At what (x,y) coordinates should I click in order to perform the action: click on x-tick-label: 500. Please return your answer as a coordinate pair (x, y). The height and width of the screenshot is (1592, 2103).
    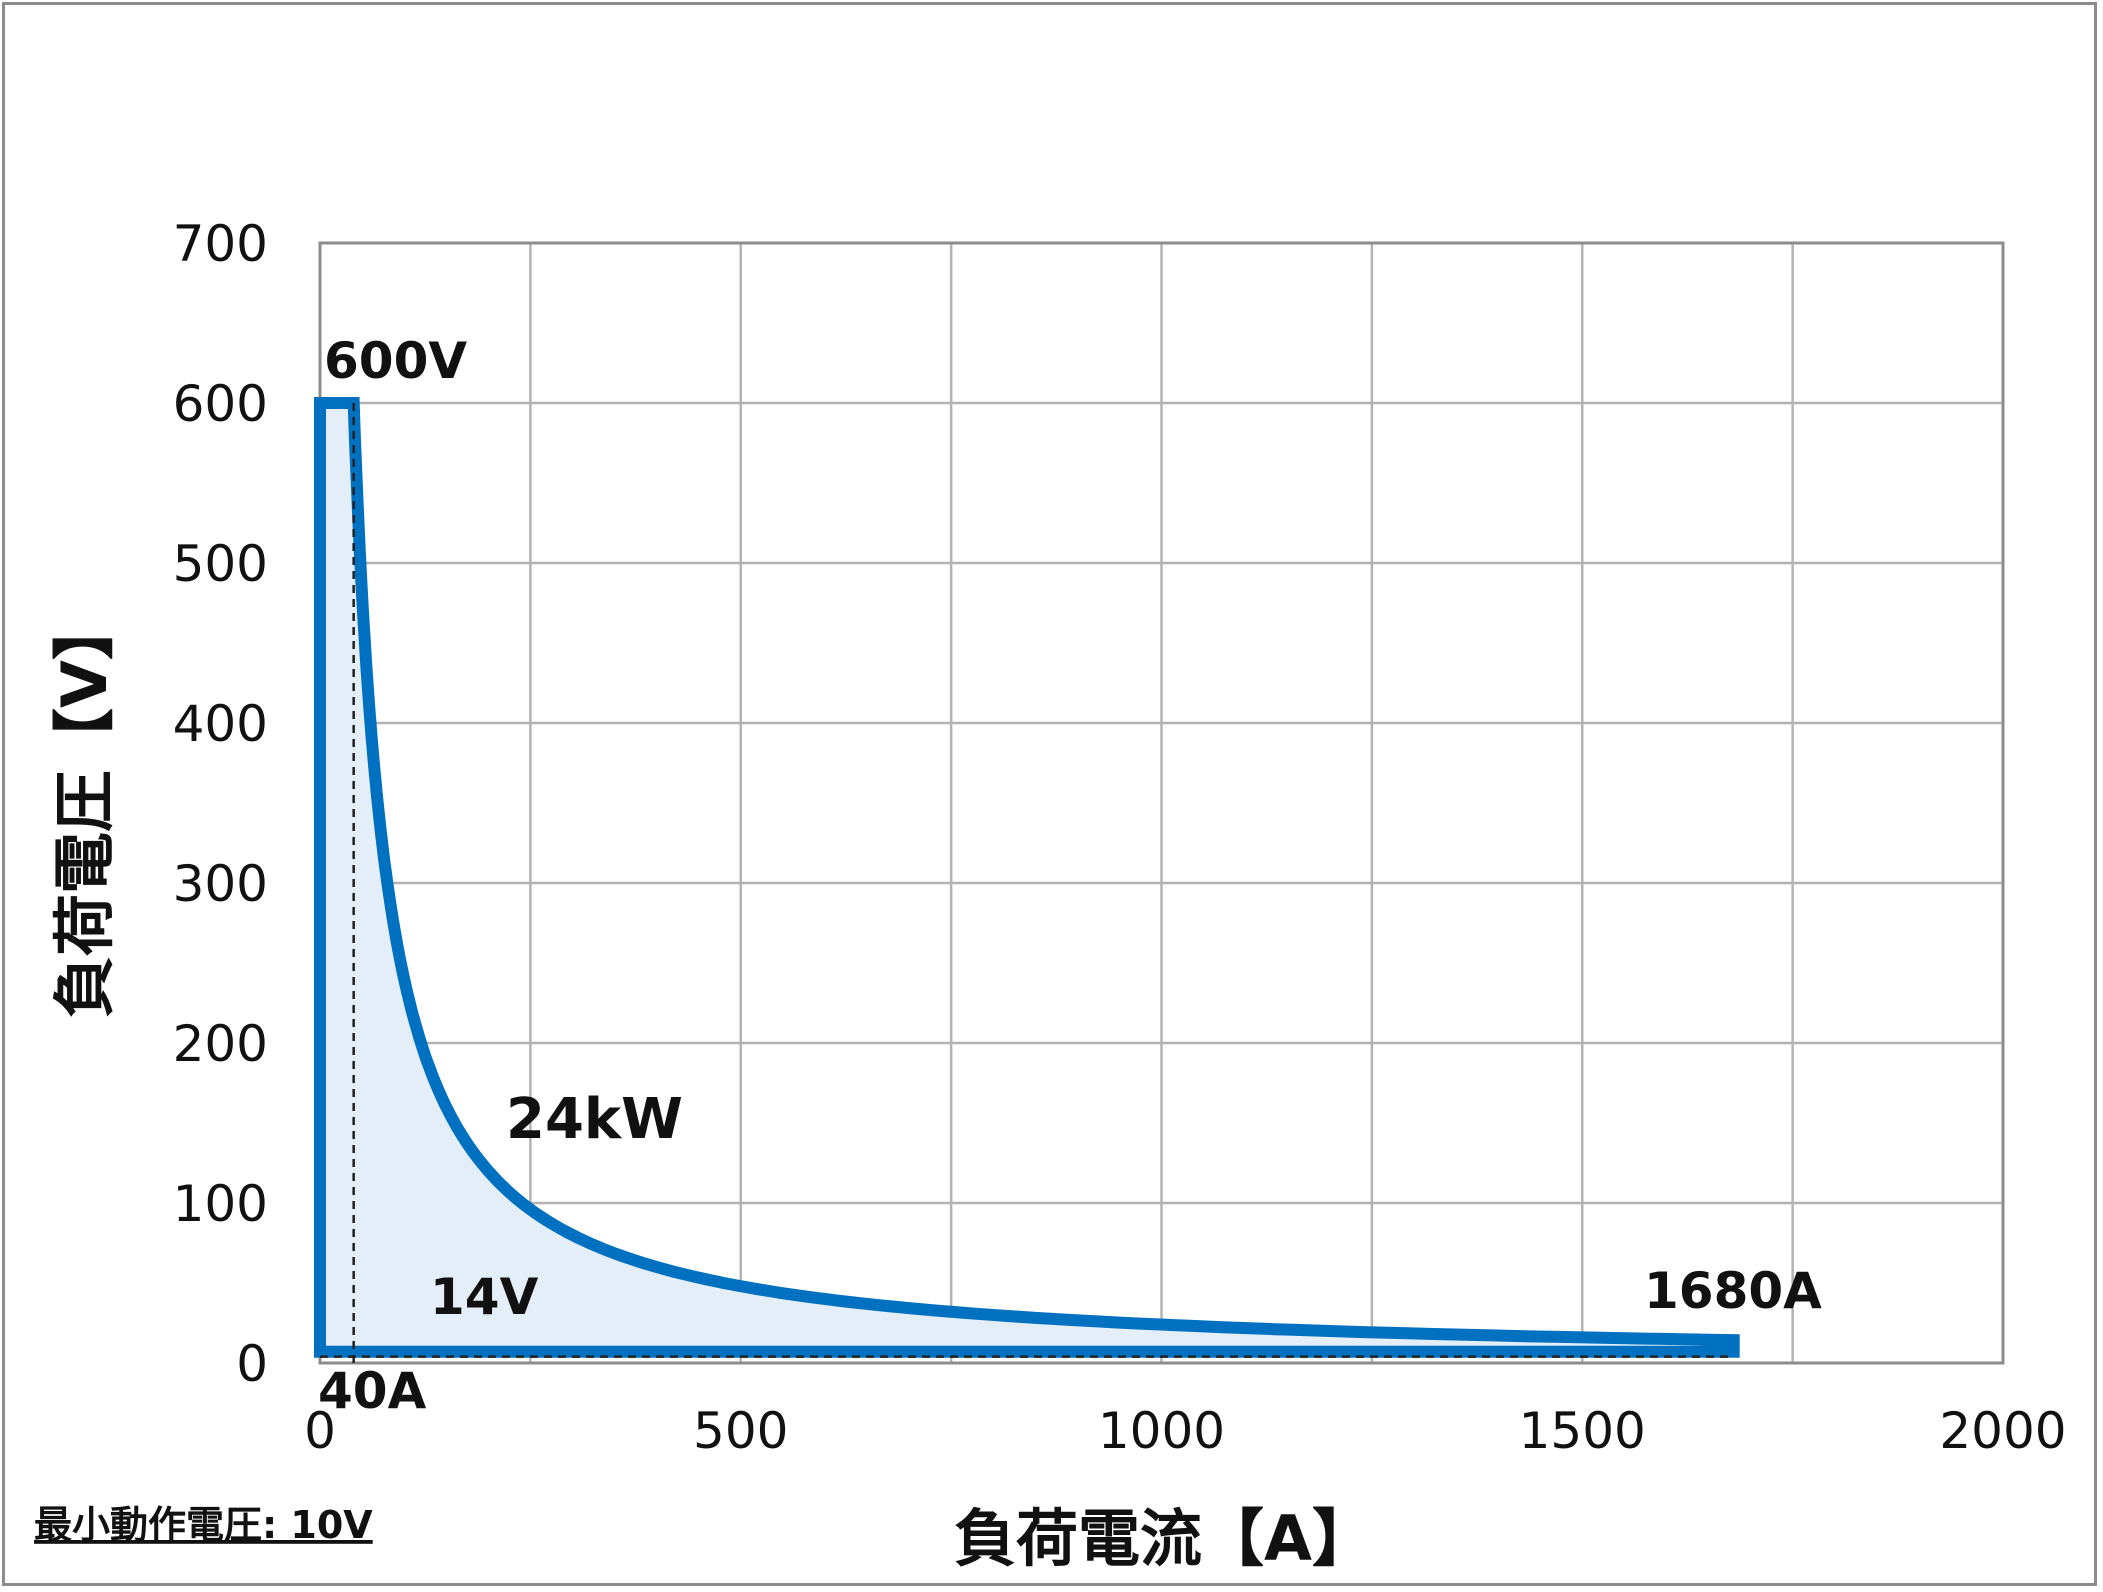
    Looking at the image, I should click on (740, 1431).